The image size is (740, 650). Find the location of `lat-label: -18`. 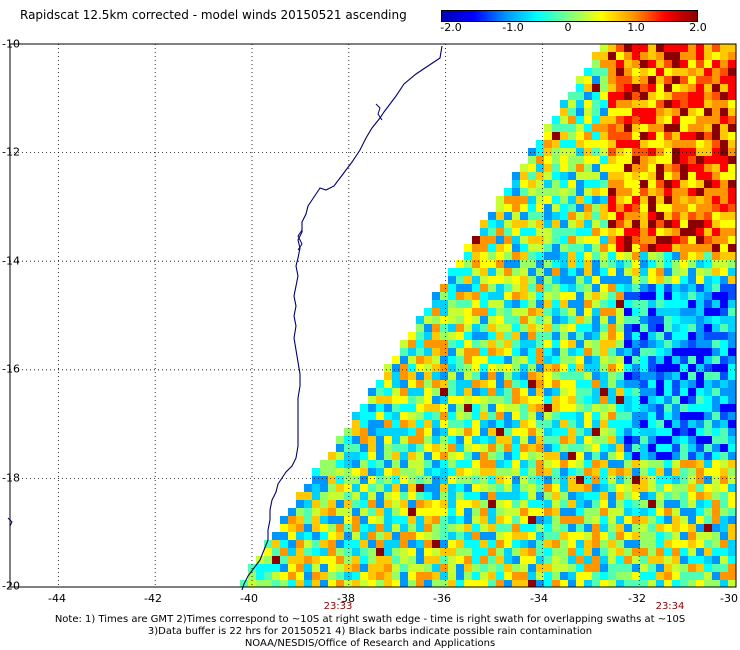

lat-label: -18 is located at coordinates (11, 478).